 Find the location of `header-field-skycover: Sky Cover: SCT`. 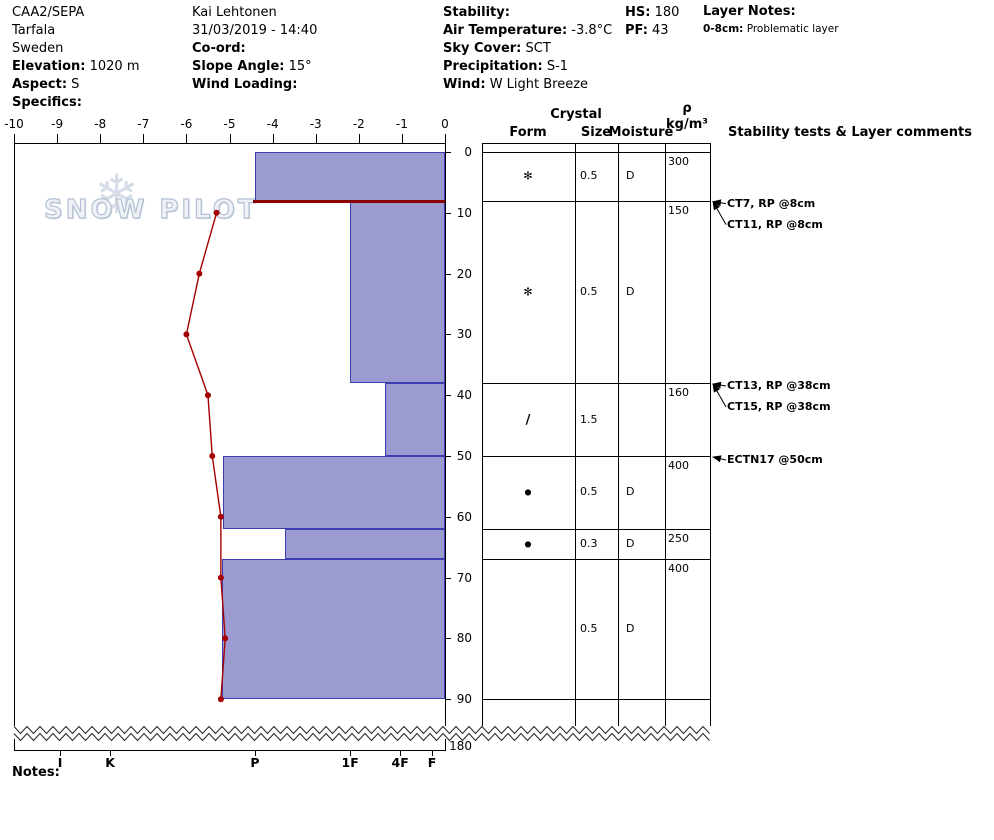

header-field-skycover: Sky Cover: SCT is located at coordinates (497, 49).